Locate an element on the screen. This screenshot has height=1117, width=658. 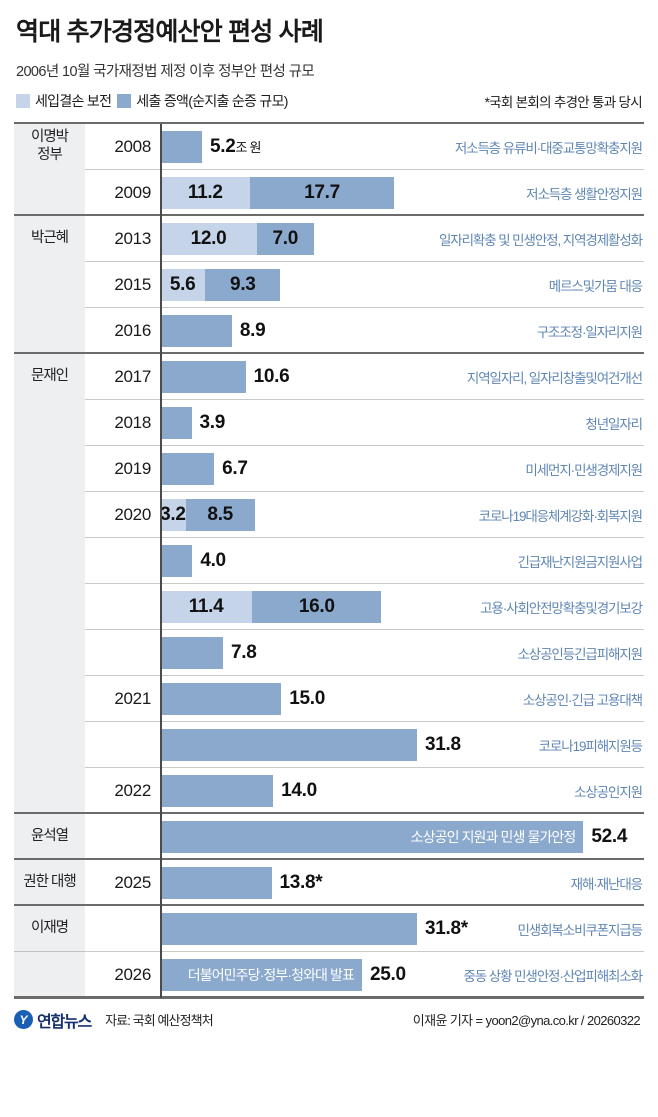
table-row: 이재명 31.8* 민생회복소비쿠폰지급등 is located at coordinates (329, 928).